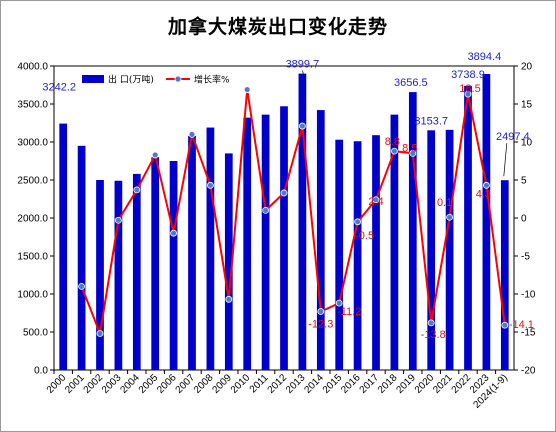 This screenshot has height=432, width=556. I want to click on left-axis-tick-label: 4000.0, so click(32, 67).